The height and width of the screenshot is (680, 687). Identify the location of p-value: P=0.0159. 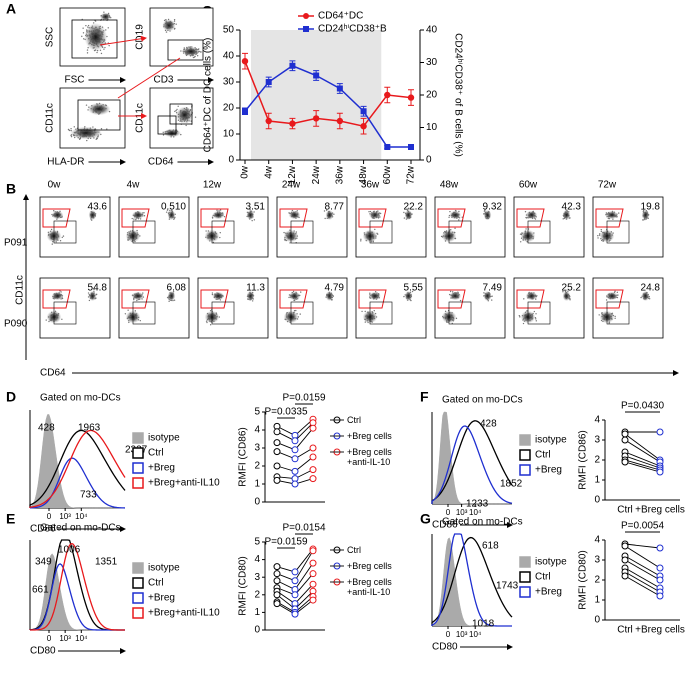
(286, 542).